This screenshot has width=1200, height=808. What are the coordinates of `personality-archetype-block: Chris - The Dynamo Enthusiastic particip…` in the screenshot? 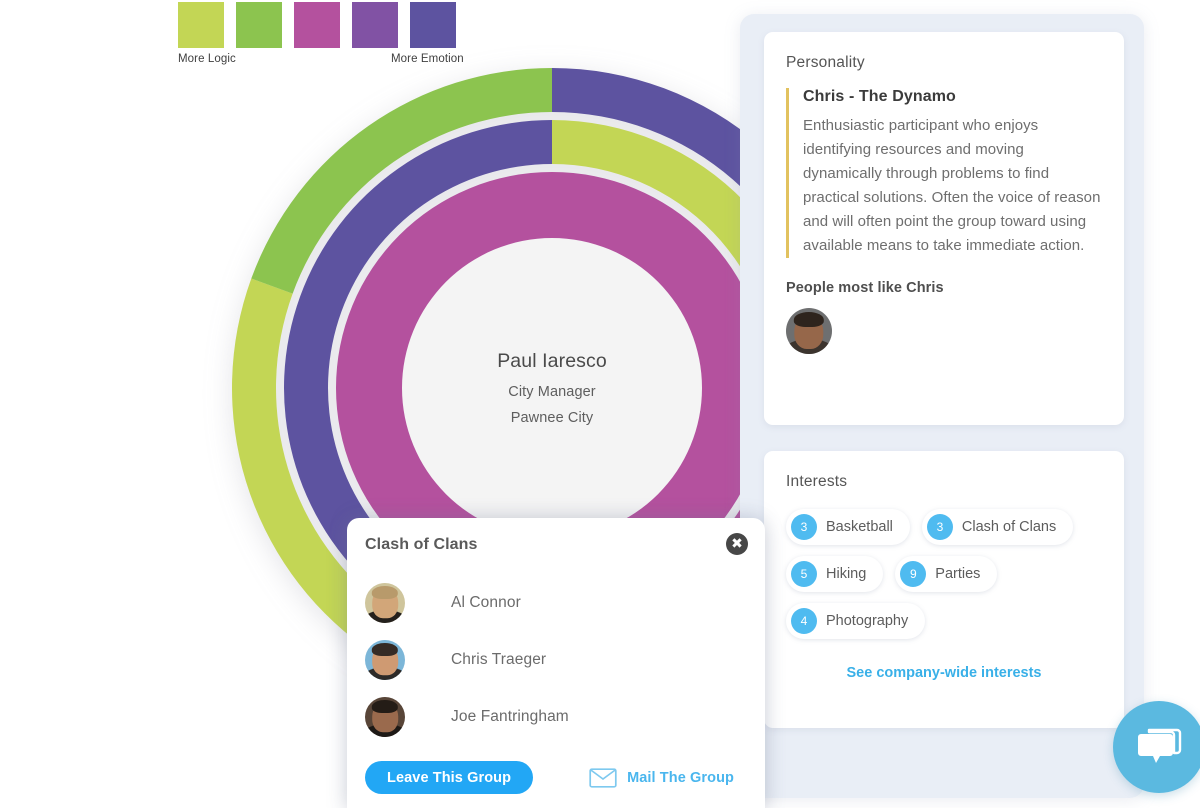 It's located at (944, 173).